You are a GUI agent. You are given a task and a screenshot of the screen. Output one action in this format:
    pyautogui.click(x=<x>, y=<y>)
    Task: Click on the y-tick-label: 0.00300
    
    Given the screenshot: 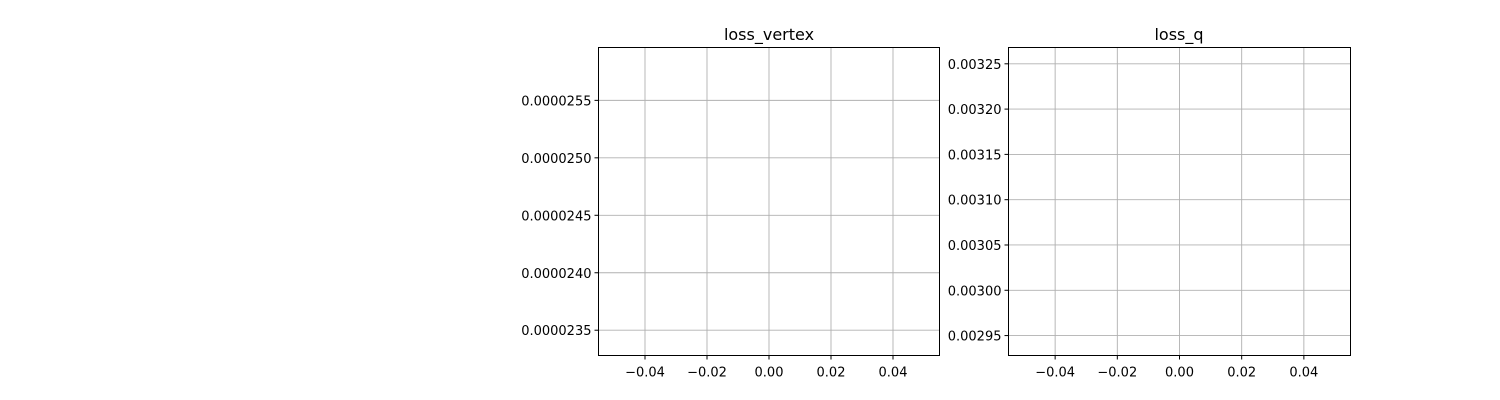 What is the action you would take?
    pyautogui.click(x=975, y=291)
    